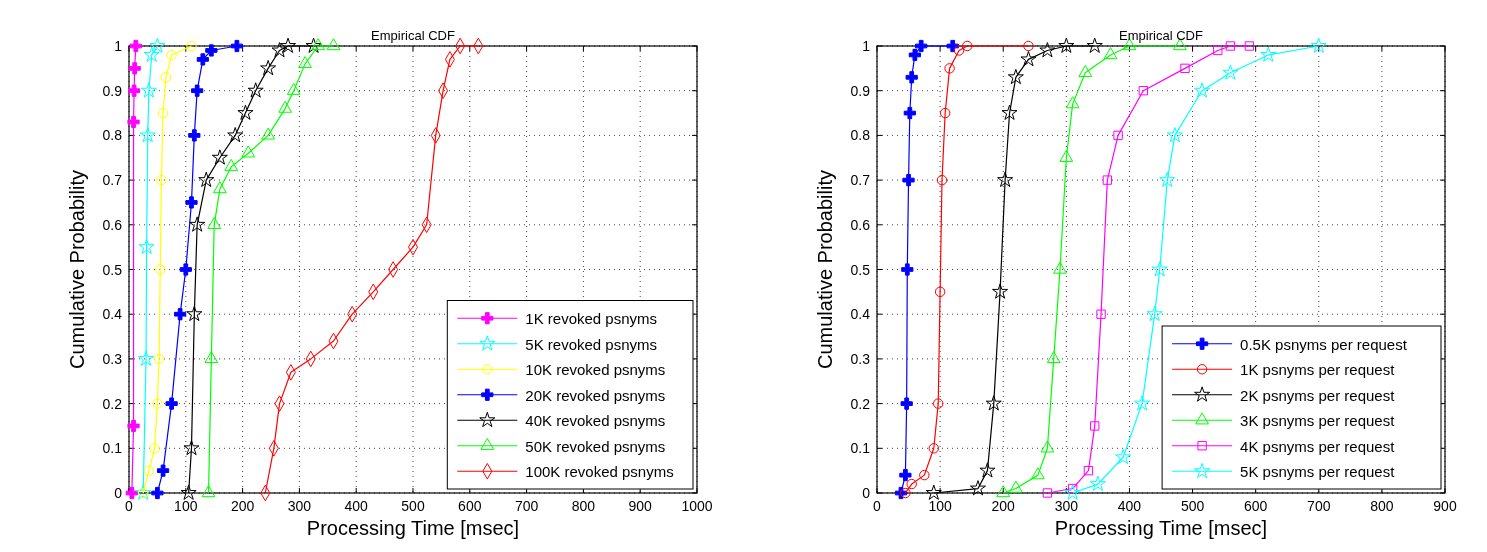 This screenshot has width=1487, height=552. I want to click on x-tick-label: 300, so click(1066, 506).